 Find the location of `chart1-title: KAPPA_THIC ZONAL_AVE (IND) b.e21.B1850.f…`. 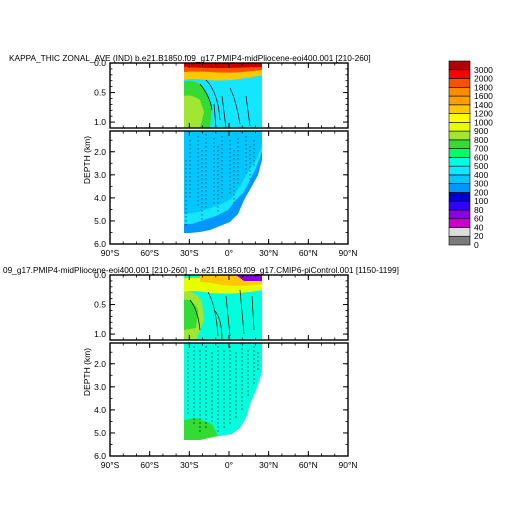

chart1-title: KAPPA_THIC ZONAL_AVE (IND) b.e21.B1850.f… is located at coordinates (190, 58).